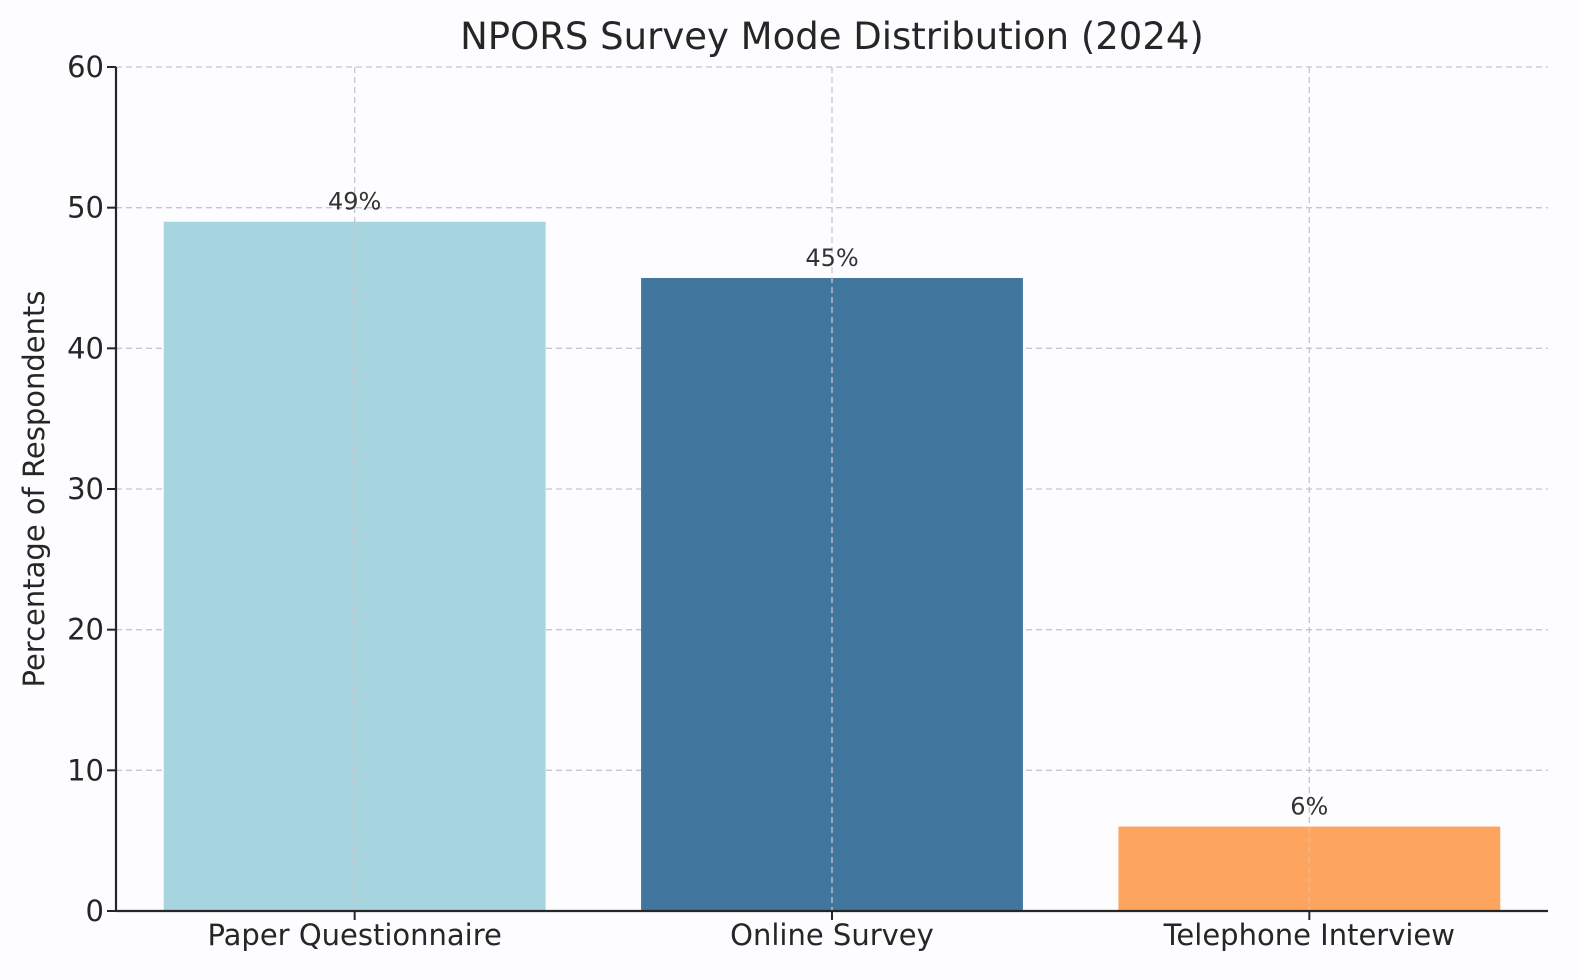 The width and height of the screenshot is (1580, 980). I want to click on x-tick-label: Telephone Interview, so click(1309, 935).